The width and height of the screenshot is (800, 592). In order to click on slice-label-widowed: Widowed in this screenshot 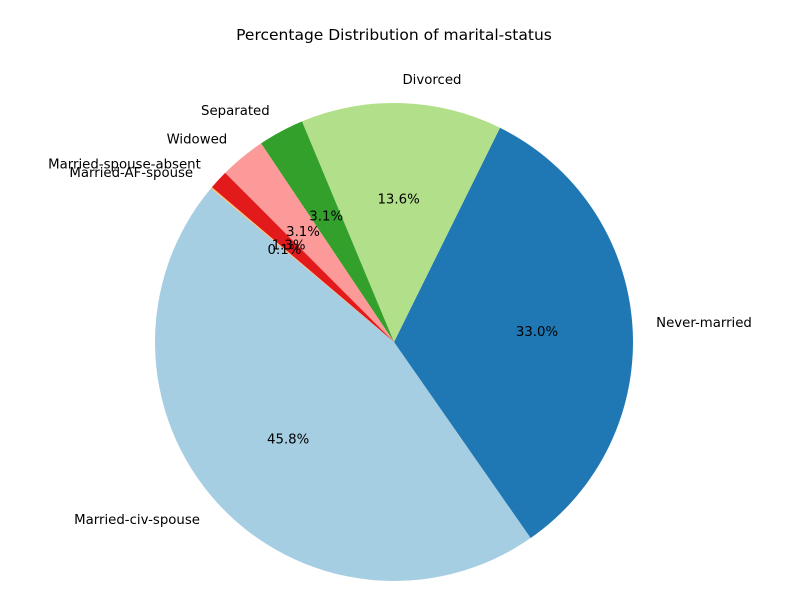, I will do `click(197, 139)`.